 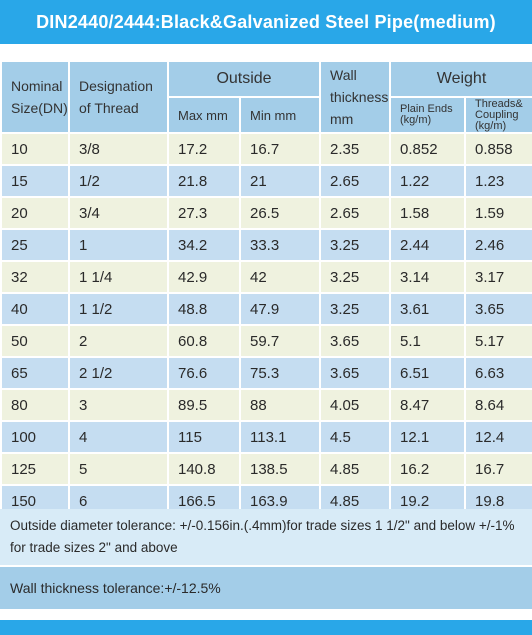 What do you see at coordinates (280, 309) in the screenshot?
I see `cell-min: 47.9` at bounding box center [280, 309].